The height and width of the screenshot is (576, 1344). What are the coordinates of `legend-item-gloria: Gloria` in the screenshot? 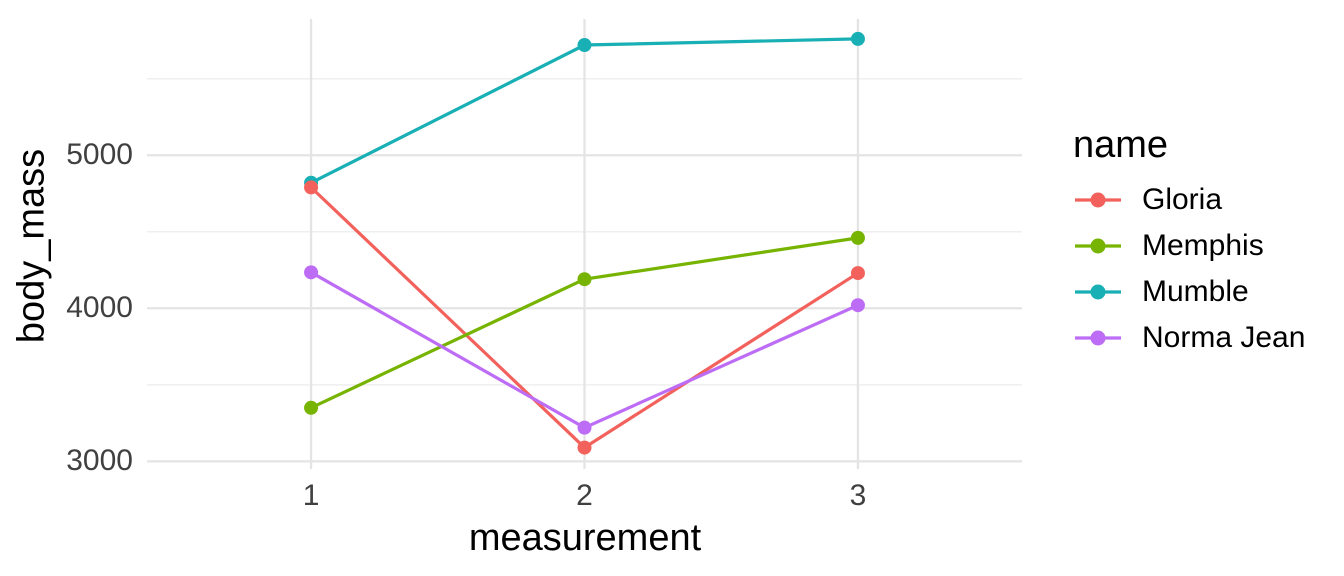 It's located at (1189, 200).